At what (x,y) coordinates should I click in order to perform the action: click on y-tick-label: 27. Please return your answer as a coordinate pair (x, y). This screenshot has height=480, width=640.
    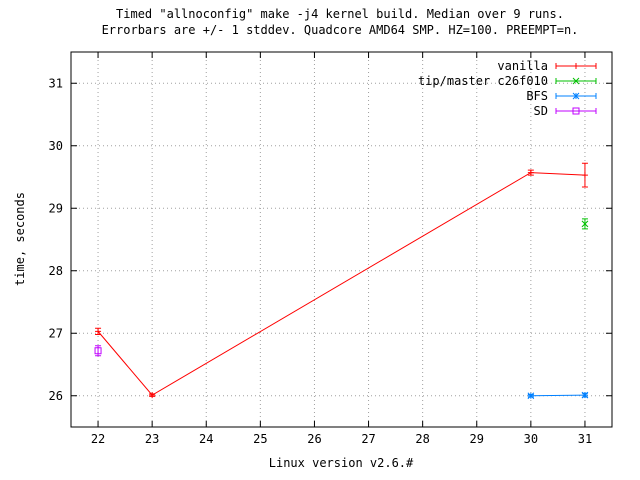
    Looking at the image, I should click on (56, 333).